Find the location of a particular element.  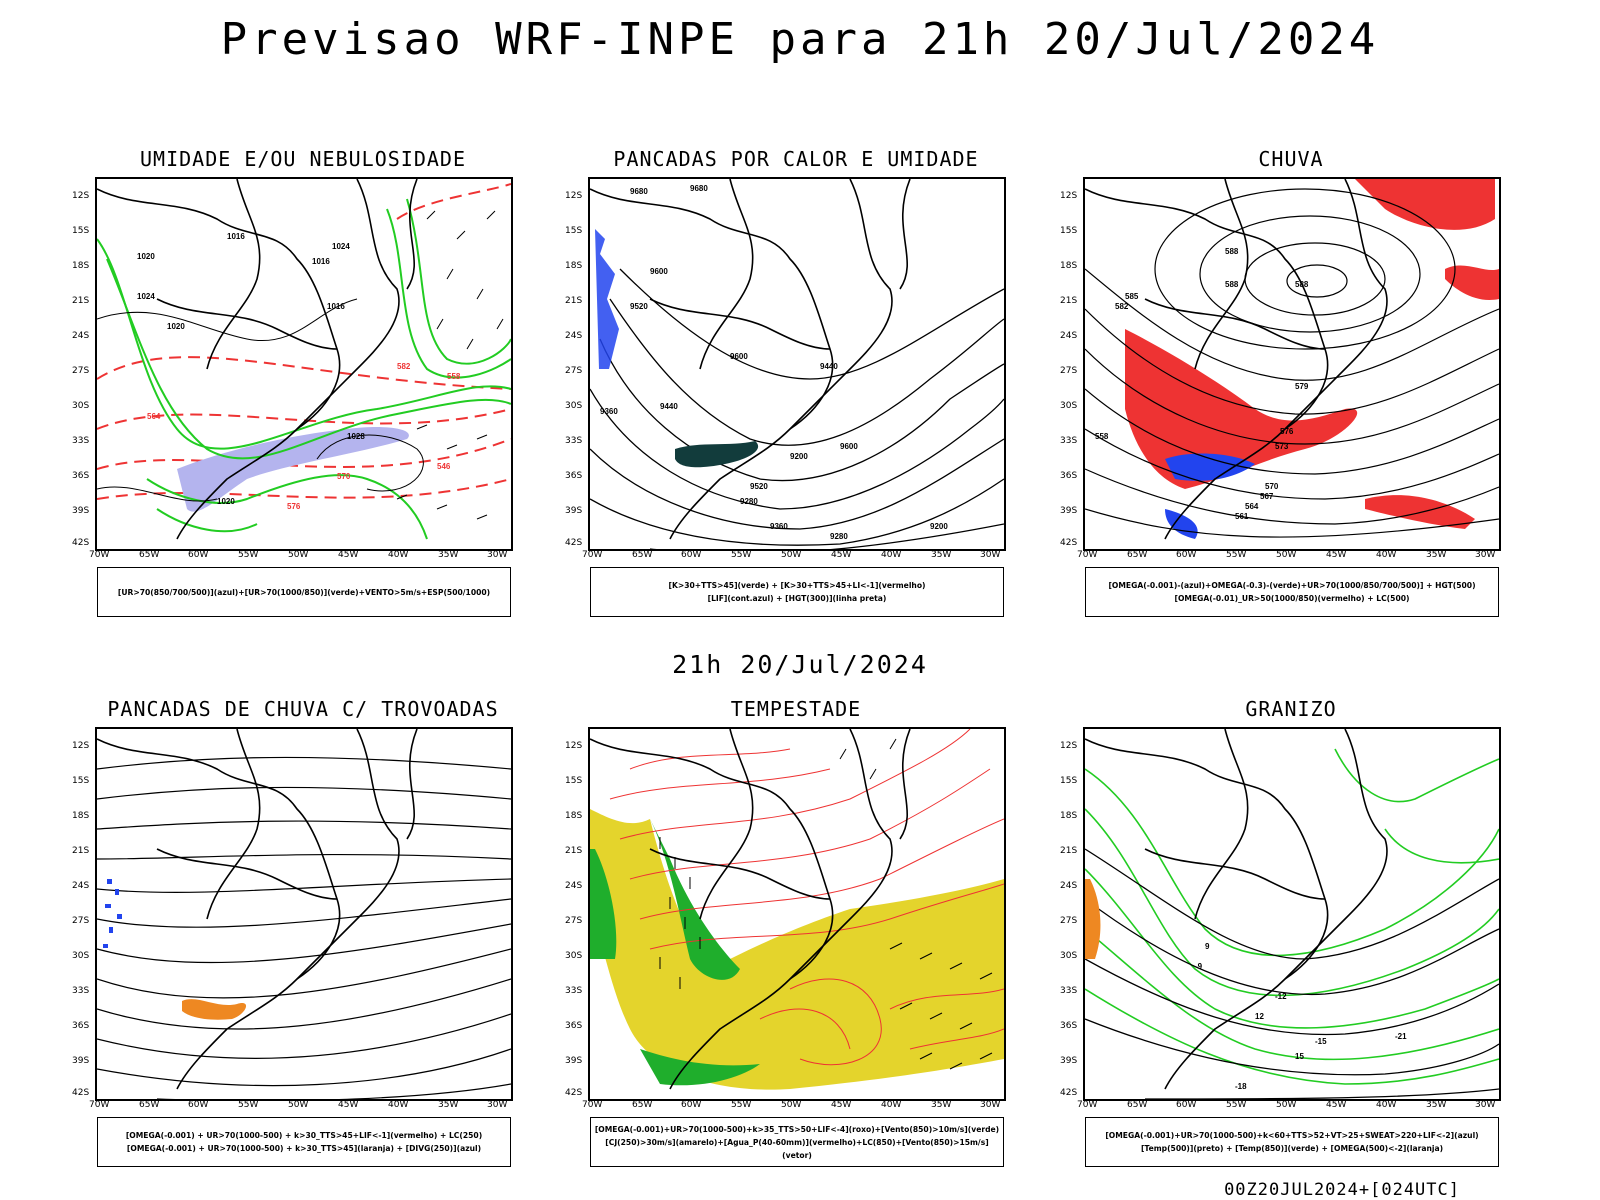

green-wind-area is located at coordinates (675, 952).